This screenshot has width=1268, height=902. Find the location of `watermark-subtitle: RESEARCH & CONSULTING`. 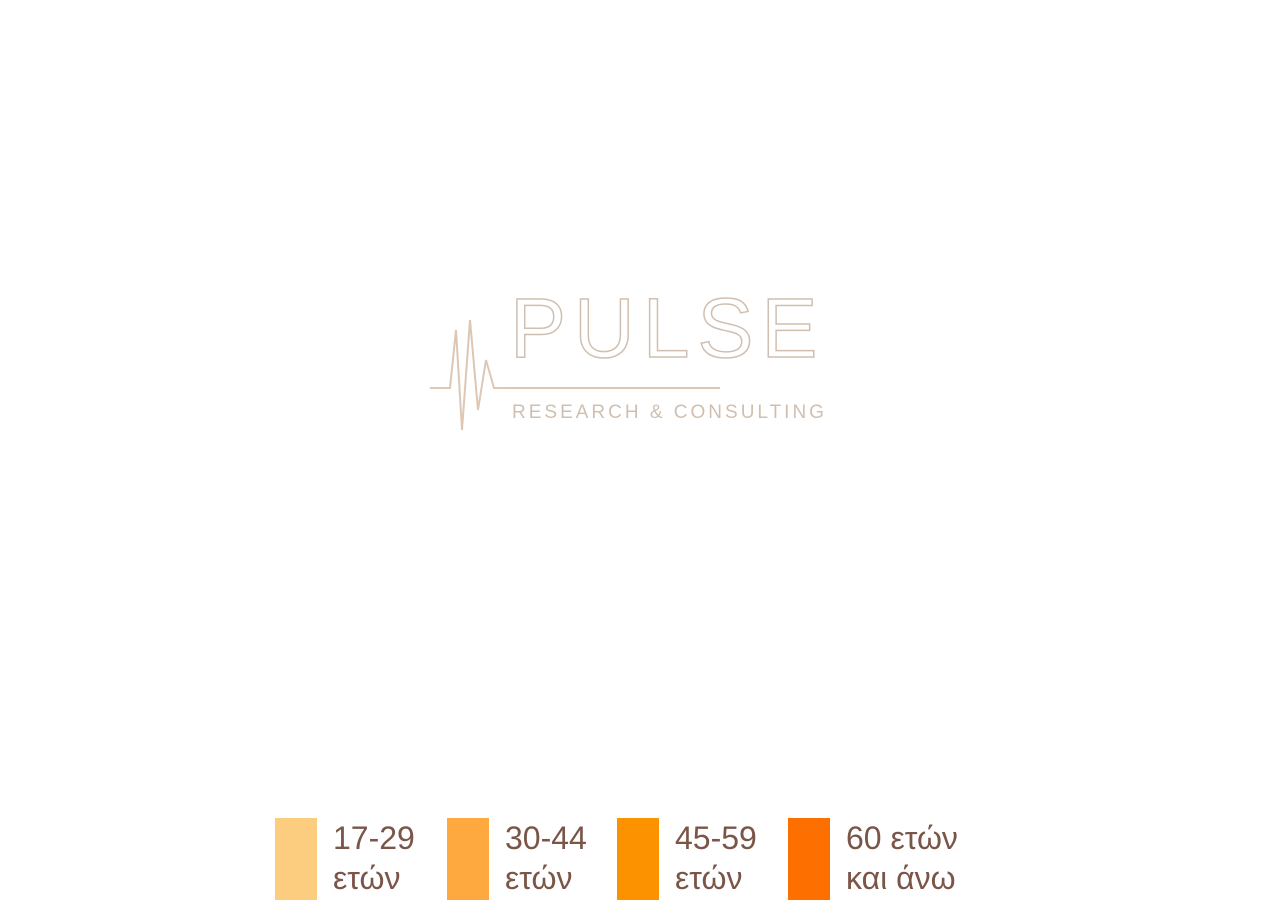

watermark-subtitle: RESEARCH & CONSULTING is located at coordinates (669, 412).